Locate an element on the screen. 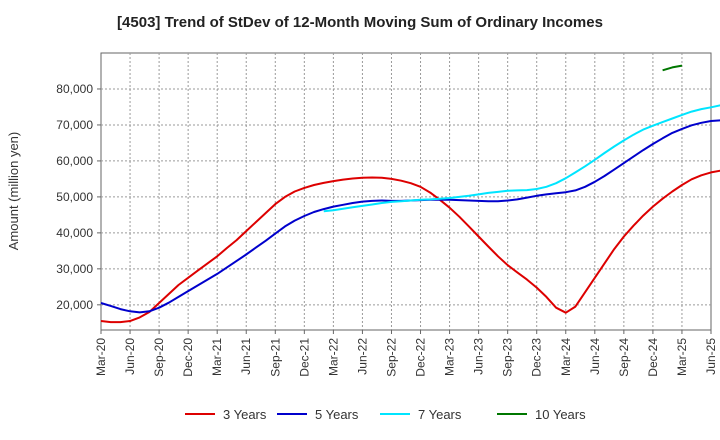 This screenshot has width=720, height=440. y-axis-label: Amount (million yen) is located at coordinates (13, 191).